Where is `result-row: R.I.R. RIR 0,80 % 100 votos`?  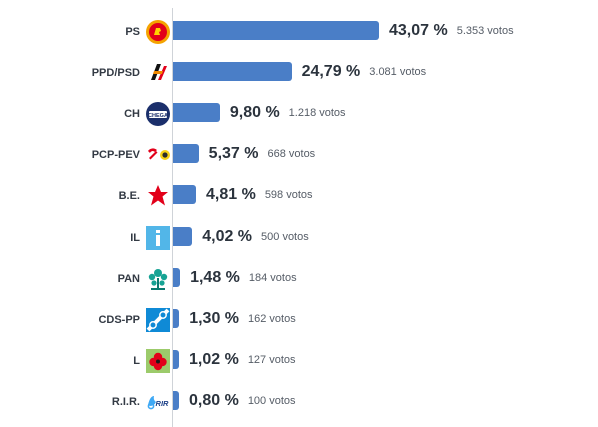
result-row: R.I.R. RIR 0,80 % 100 votos is located at coordinates (299, 402).